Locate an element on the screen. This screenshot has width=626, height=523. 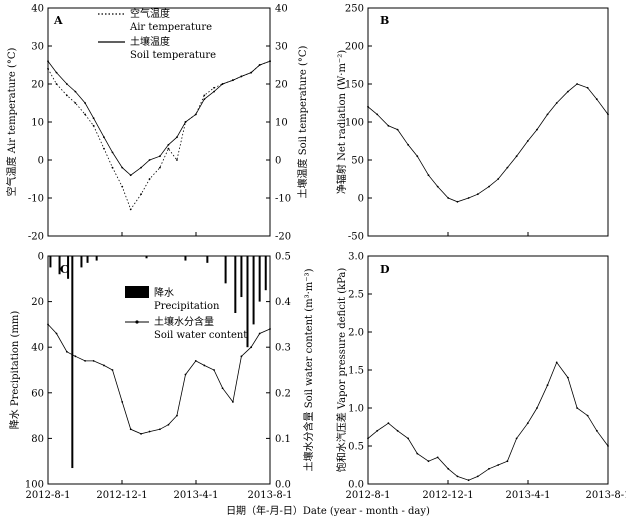
y-tick-label-right: 0.0 is located at coordinates (283, 485).